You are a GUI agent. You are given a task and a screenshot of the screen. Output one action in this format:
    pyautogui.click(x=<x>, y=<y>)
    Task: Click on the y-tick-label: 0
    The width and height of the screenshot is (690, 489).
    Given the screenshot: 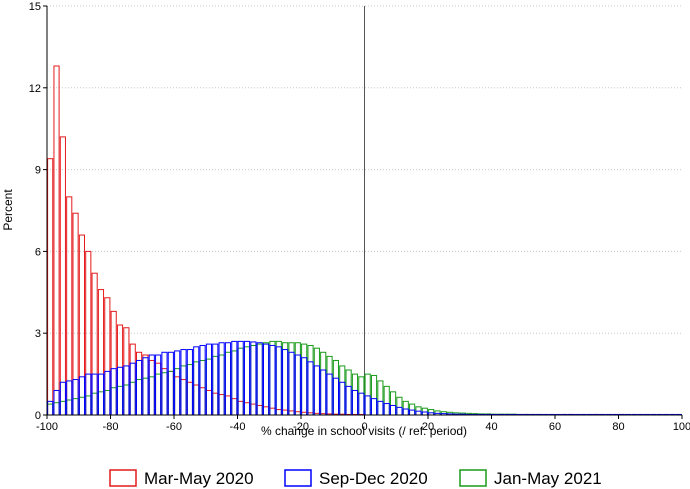 What is the action you would take?
    pyautogui.click(x=38, y=416)
    